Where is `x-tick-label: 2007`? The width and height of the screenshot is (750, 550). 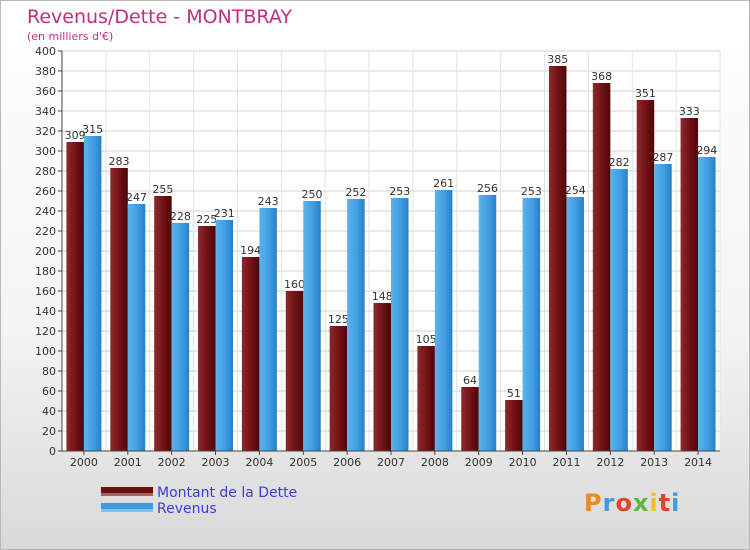 x-tick-label: 2007 is located at coordinates (391, 462).